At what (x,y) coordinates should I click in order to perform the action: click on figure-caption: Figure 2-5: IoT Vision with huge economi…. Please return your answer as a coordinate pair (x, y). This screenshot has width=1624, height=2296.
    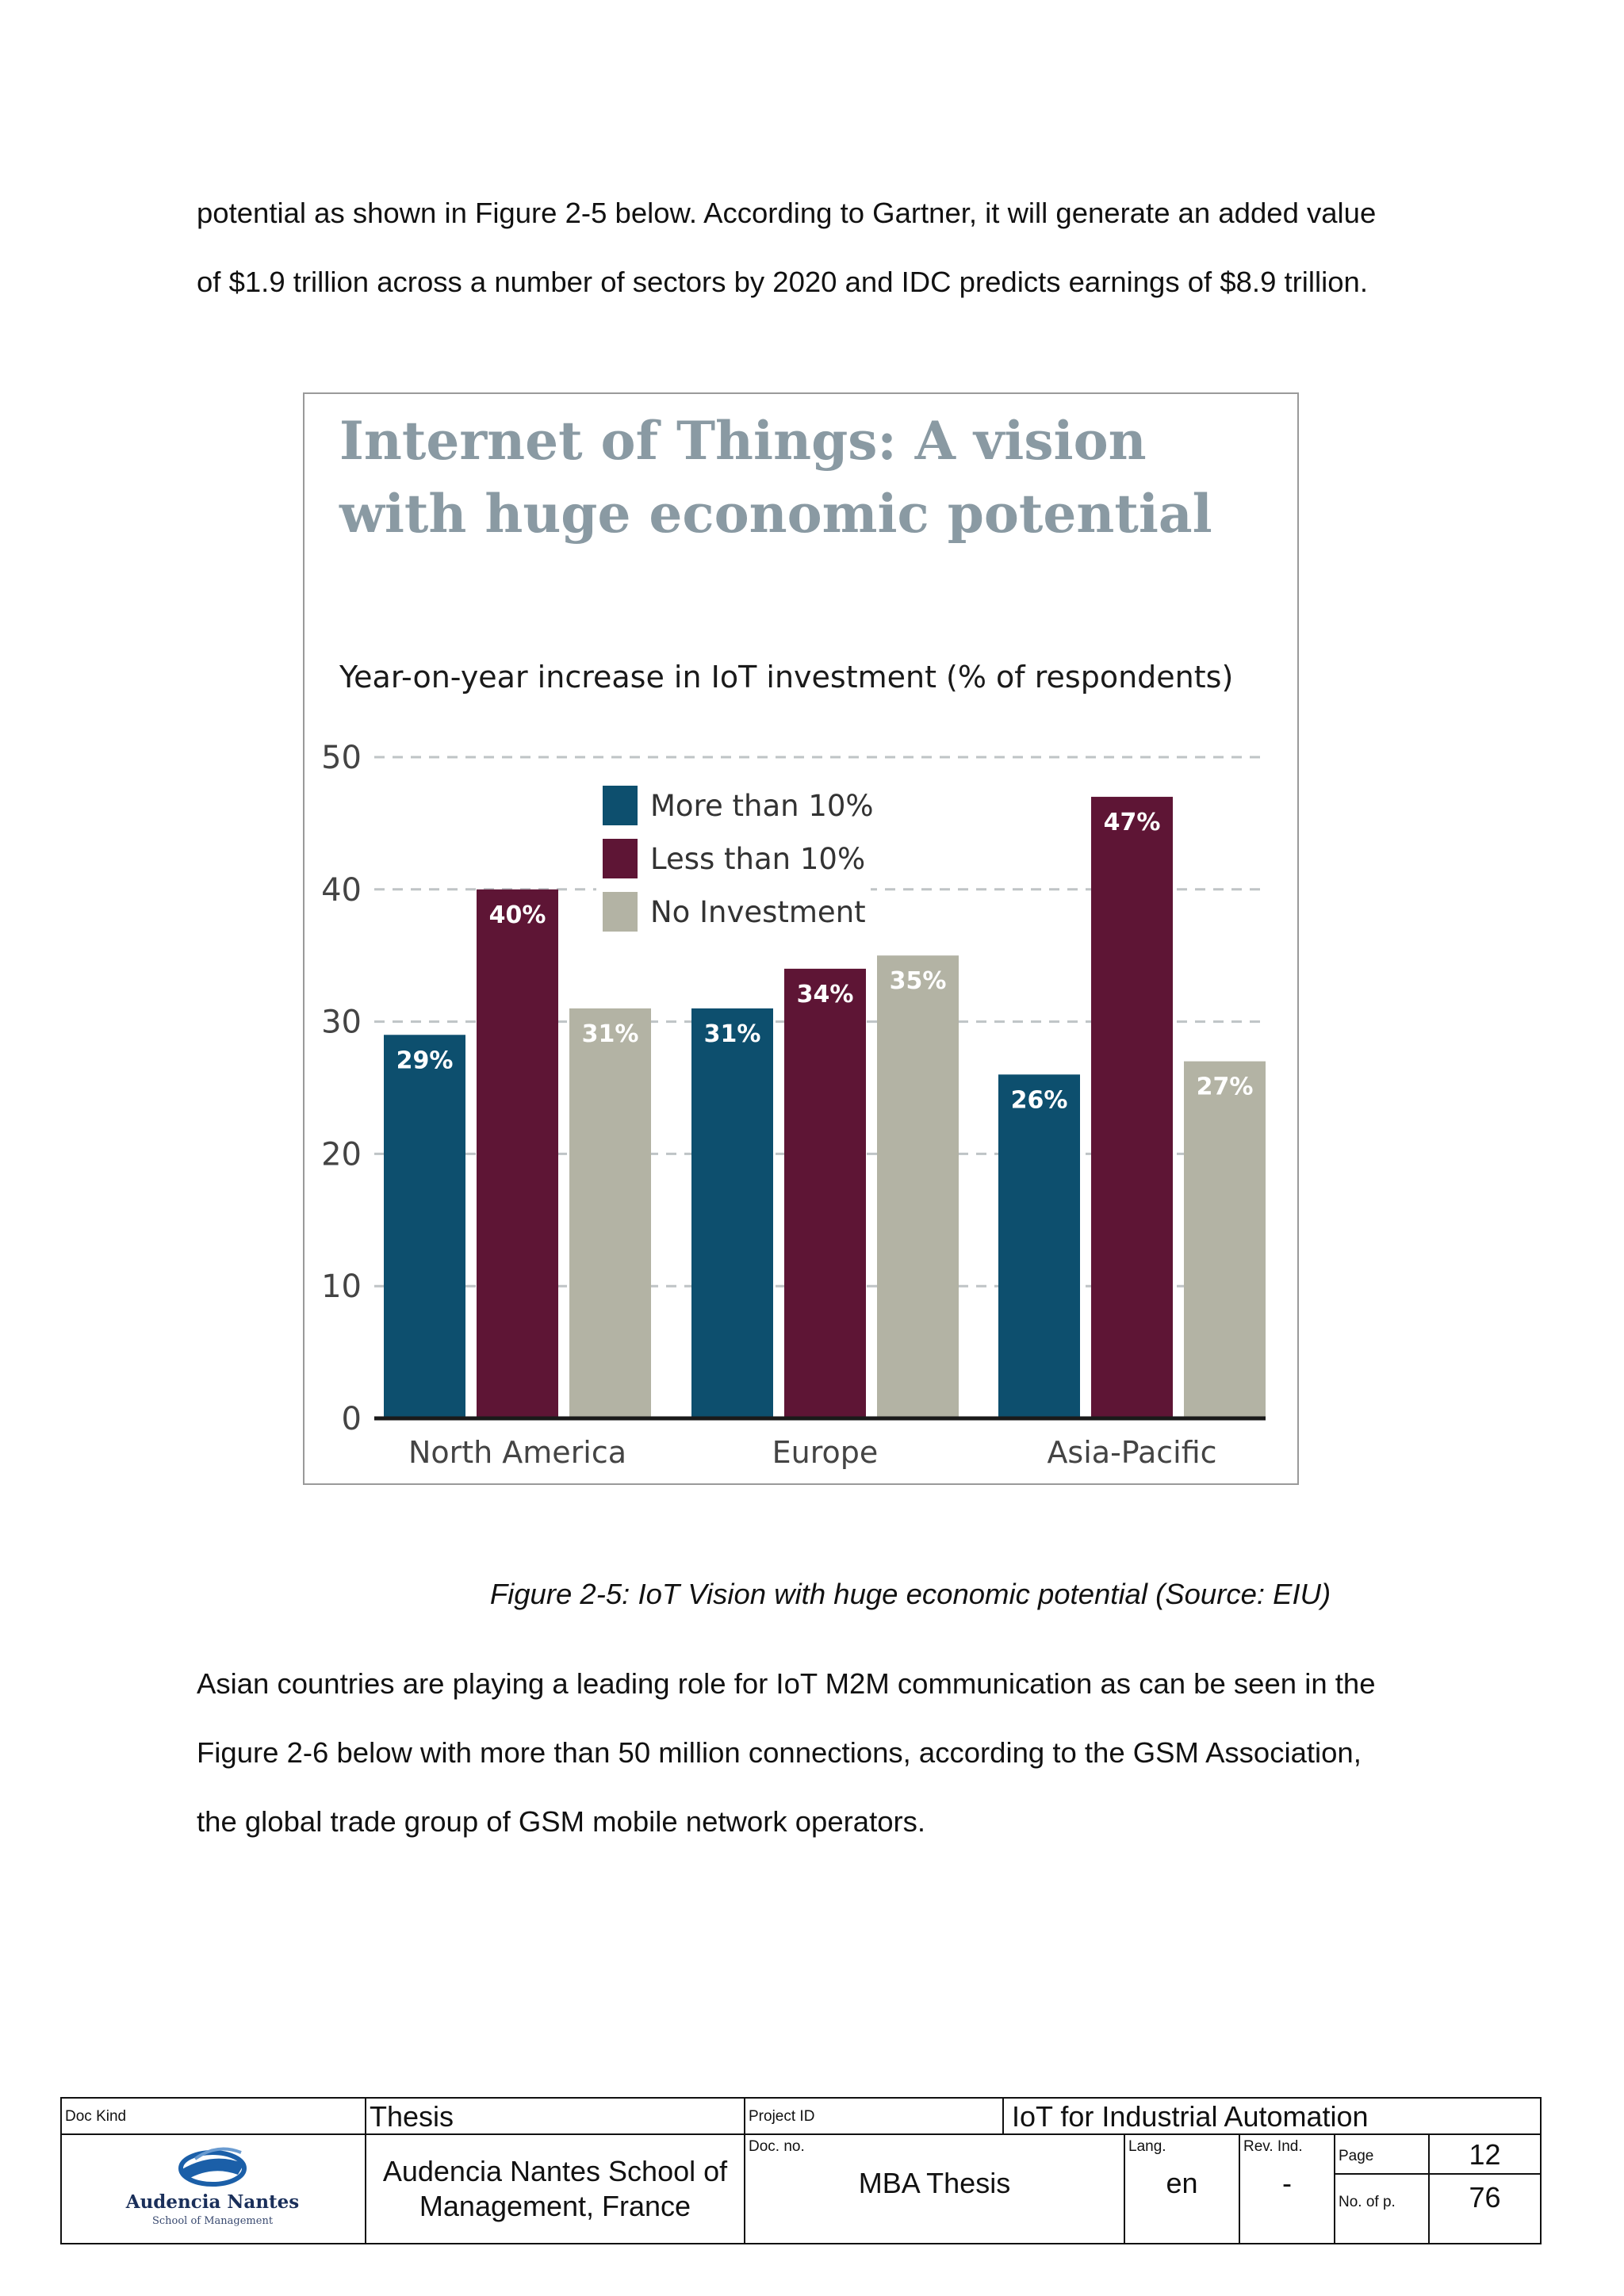
    Looking at the image, I should click on (910, 1594).